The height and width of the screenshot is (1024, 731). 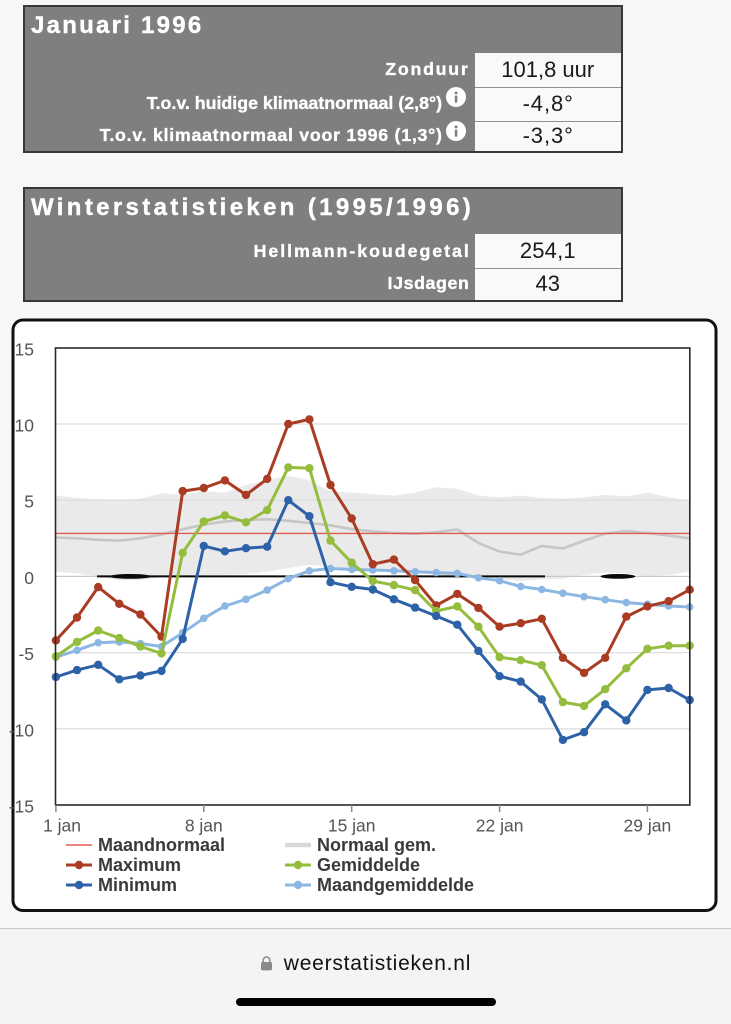 What do you see at coordinates (25, 426) in the screenshot?
I see `svg-text: 10` at bounding box center [25, 426].